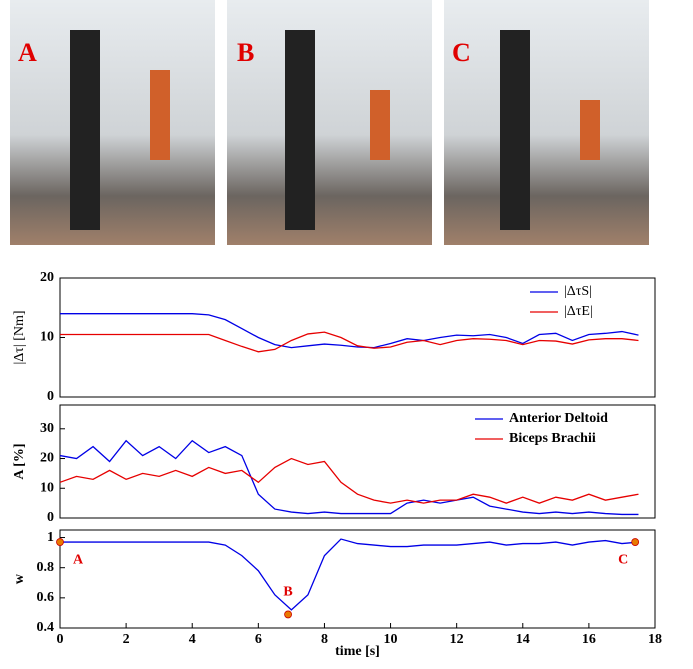 This screenshot has height=669, width=693. Describe the element at coordinates (287, 592) in the screenshot. I see `marker-label: B` at that location.